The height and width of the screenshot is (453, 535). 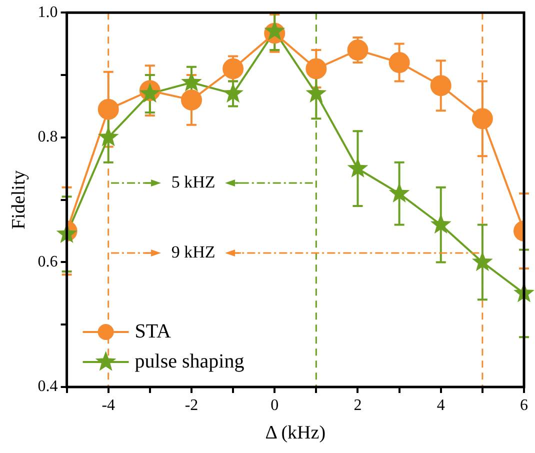 I want to click on y-tick-label: 0.6, so click(x=48, y=261).